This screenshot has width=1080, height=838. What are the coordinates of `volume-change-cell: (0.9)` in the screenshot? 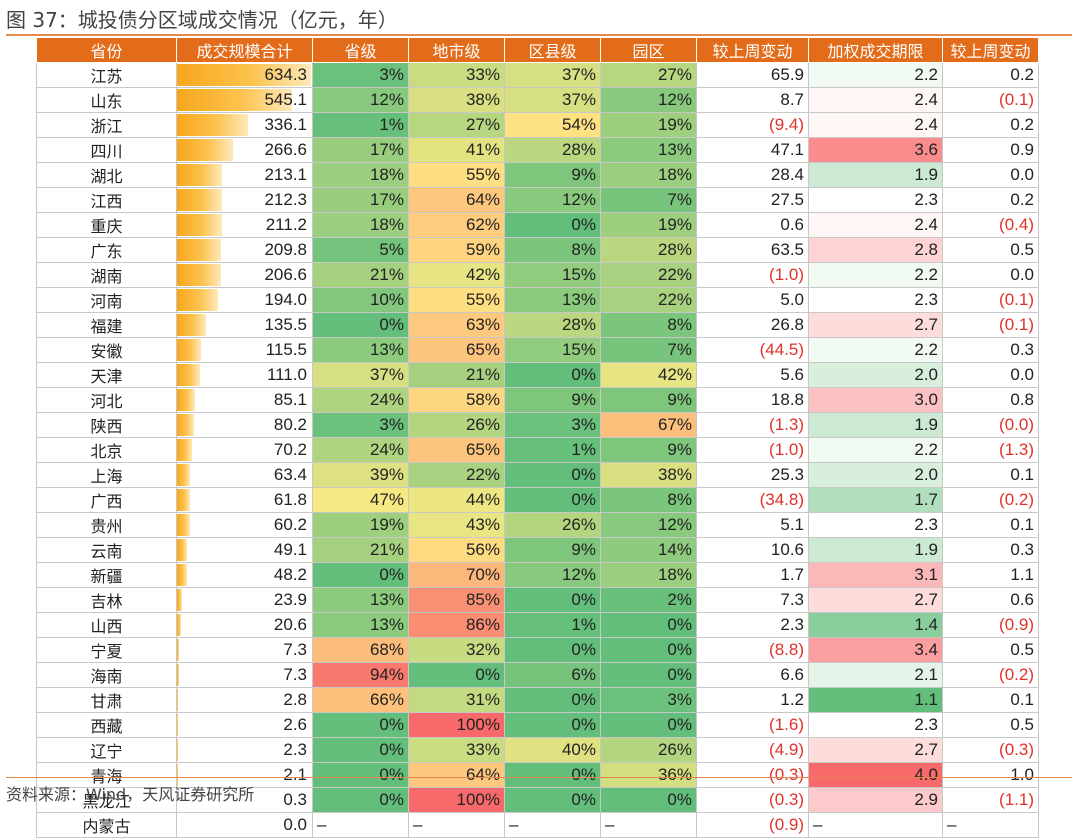 It's located at (753, 825).